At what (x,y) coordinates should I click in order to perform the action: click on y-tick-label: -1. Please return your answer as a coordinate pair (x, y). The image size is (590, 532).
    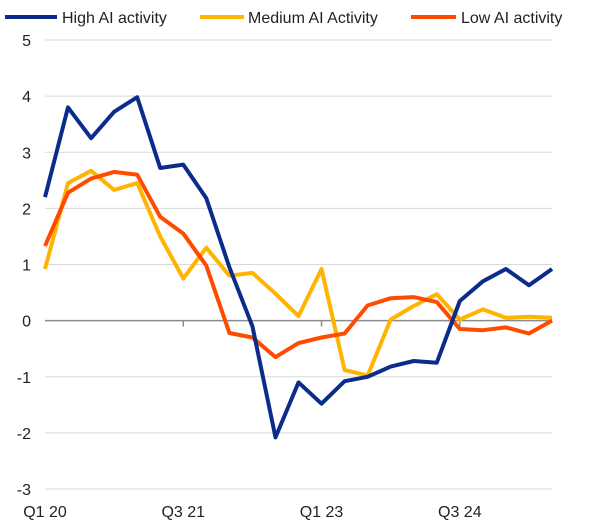
    Looking at the image, I should click on (24, 378).